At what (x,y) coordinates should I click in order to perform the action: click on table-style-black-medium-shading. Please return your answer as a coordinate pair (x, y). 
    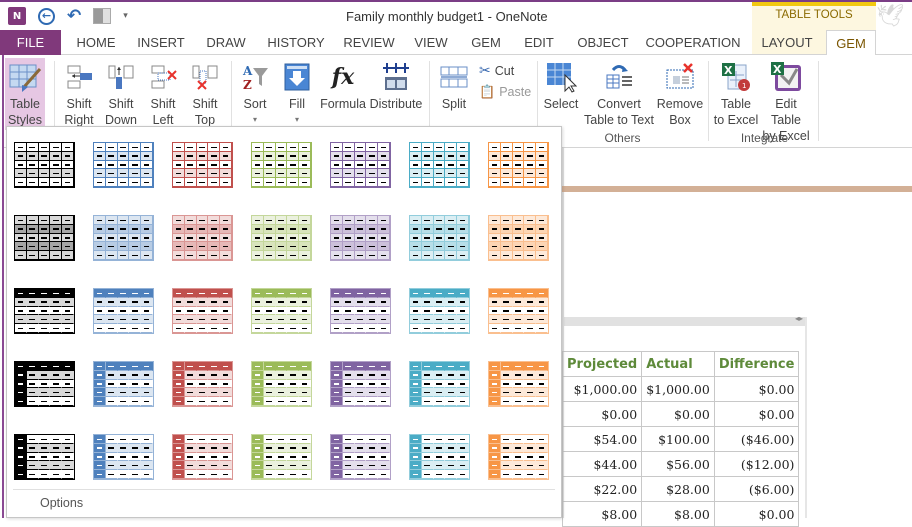
    Looking at the image, I should click on (44, 238).